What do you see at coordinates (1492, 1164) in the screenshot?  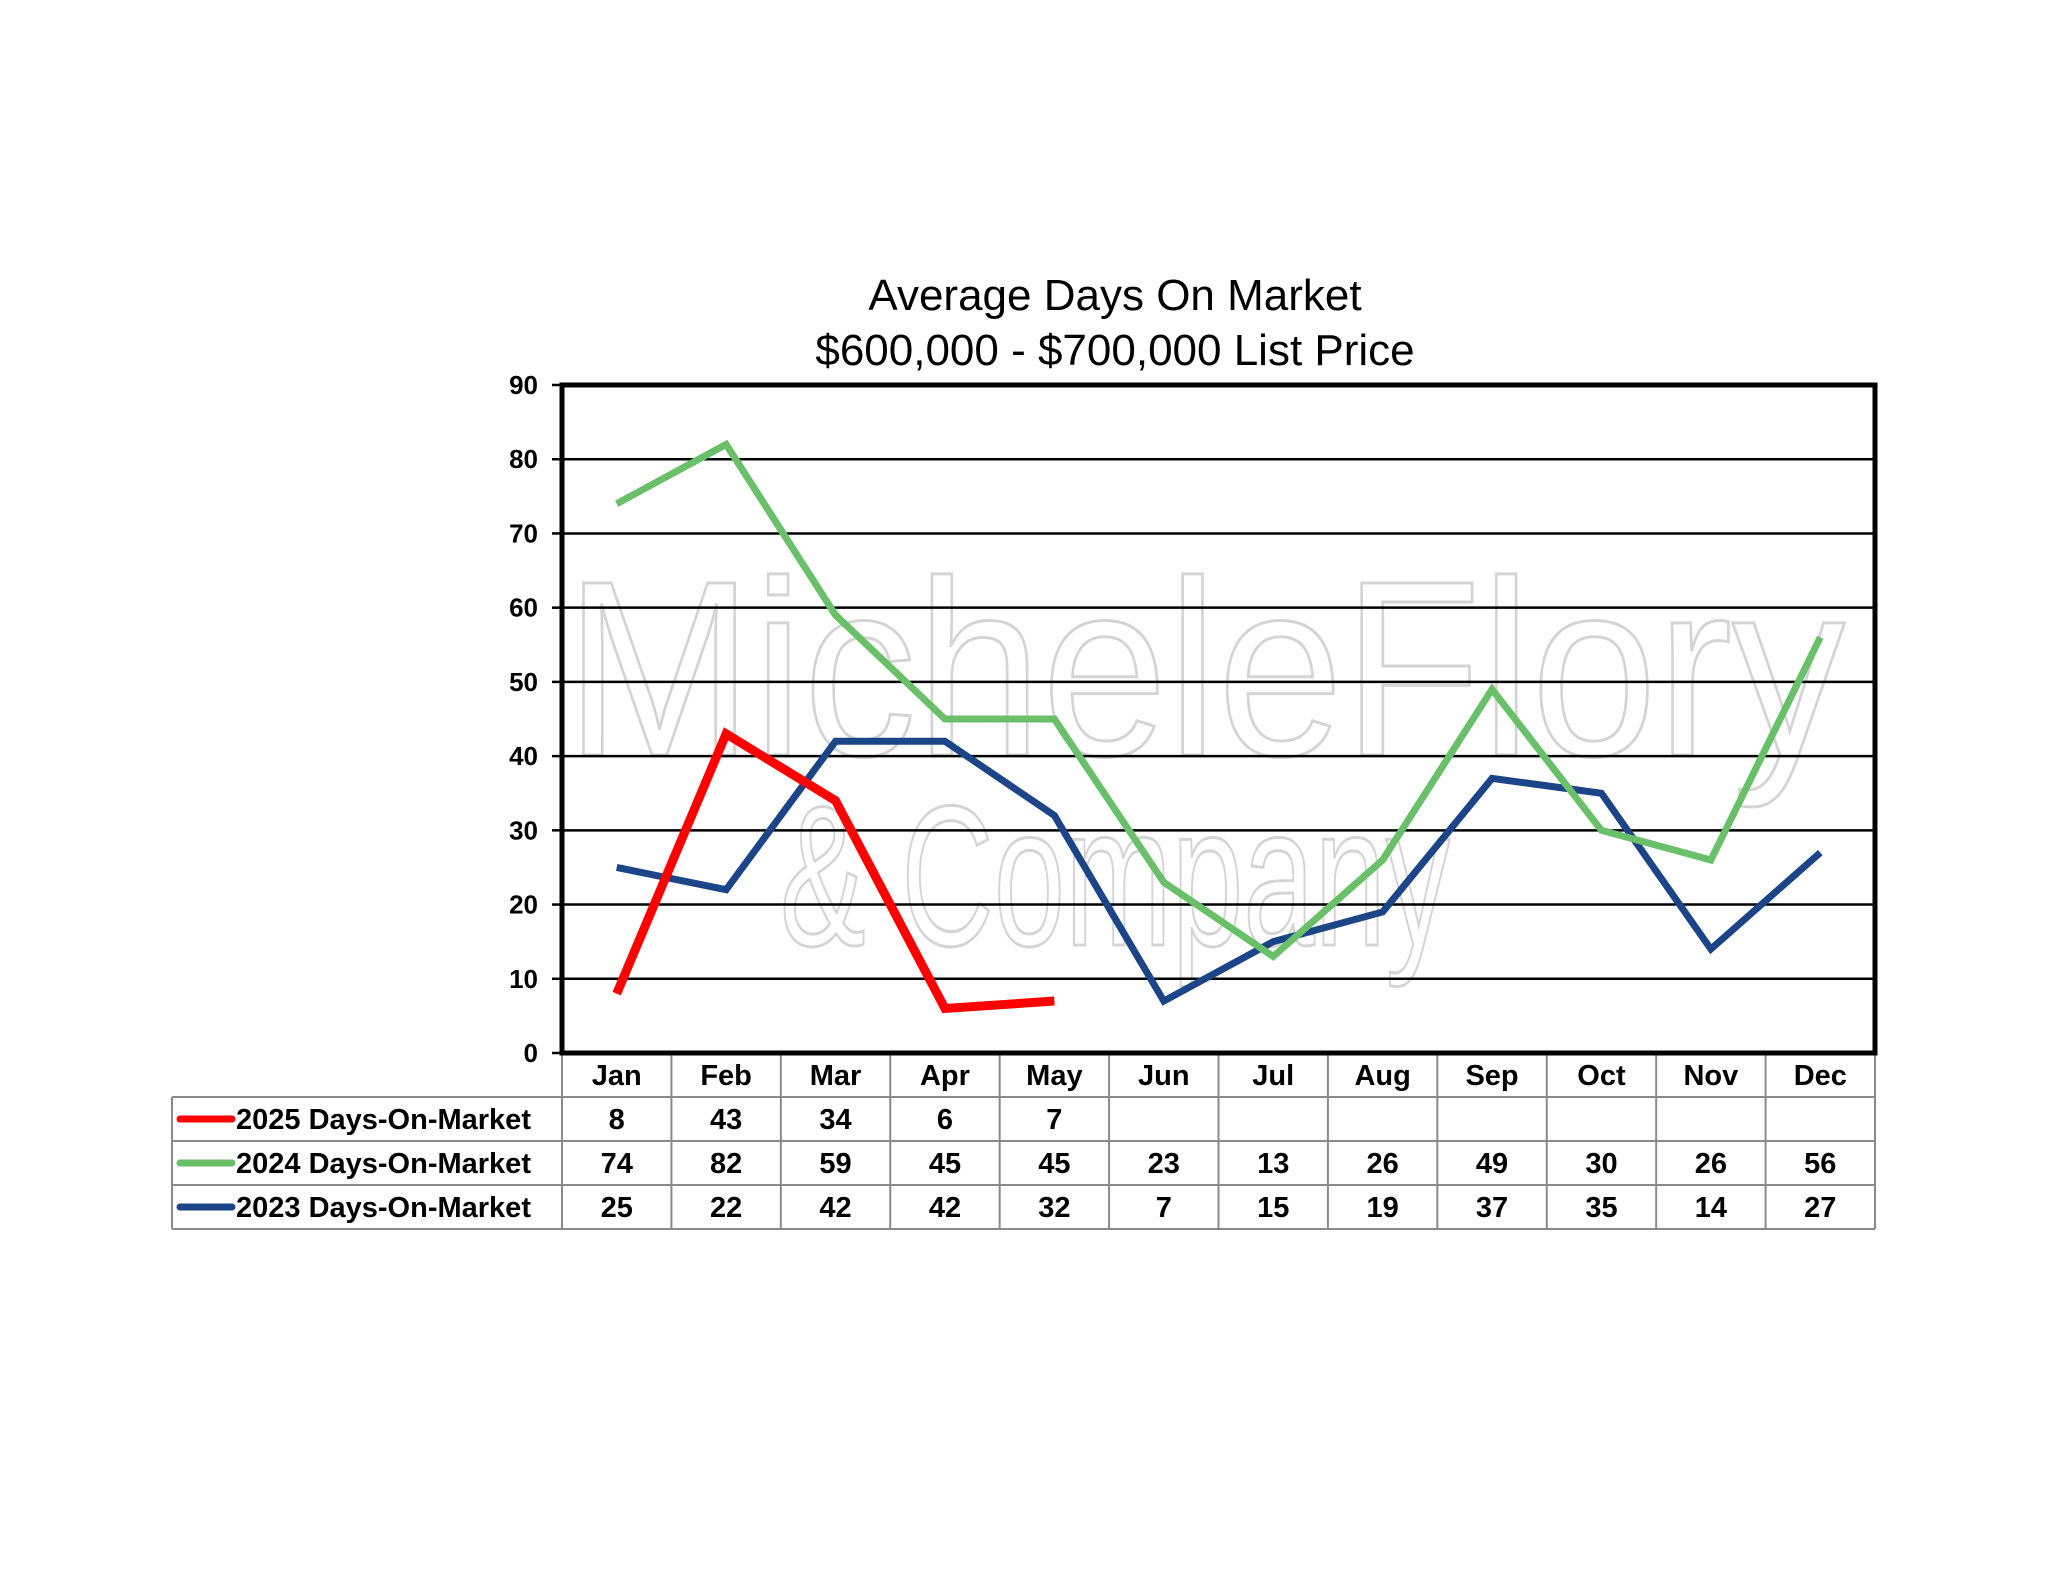 I see `table-cell-value: 49` at bounding box center [1492, 1164].